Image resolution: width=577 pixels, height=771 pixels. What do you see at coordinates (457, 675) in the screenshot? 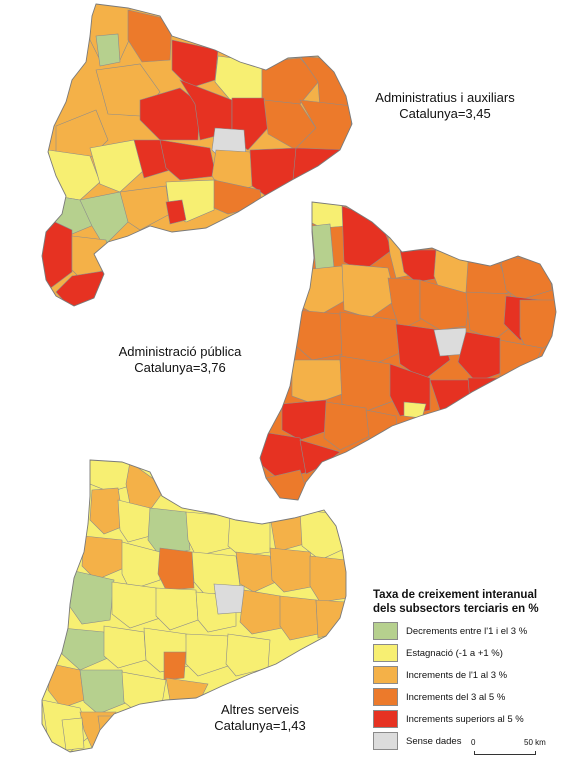
I see `legend-label: Increments de l'1 al 3 %` at bounding box center [457, 675].